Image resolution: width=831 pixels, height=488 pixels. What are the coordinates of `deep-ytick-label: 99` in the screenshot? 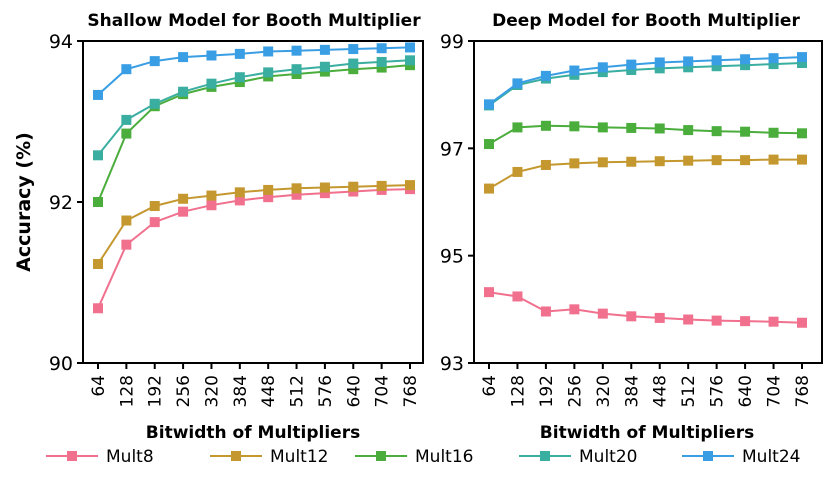 It's located at (452, 42).